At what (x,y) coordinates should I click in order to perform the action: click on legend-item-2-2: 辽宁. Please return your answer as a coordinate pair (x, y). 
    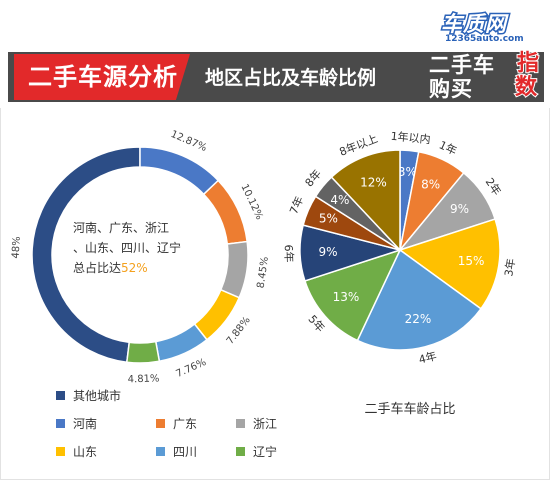
    Looking at the image, I should click on (256, 452).